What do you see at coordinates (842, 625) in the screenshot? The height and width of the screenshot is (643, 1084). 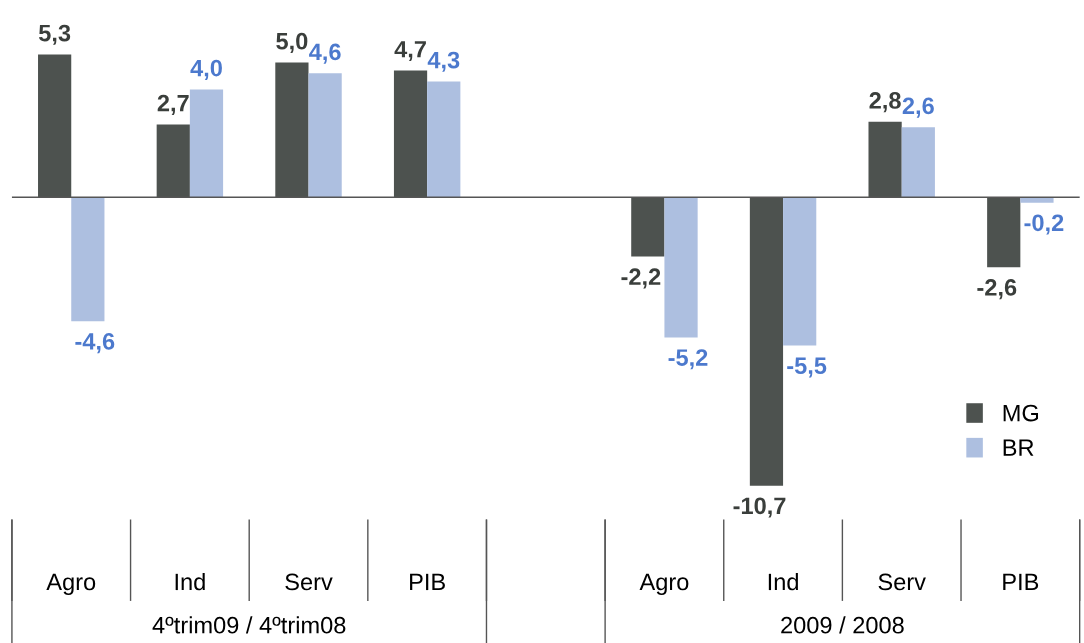 I see `text: 2009 / 2008` at bounding box center [842, 625].